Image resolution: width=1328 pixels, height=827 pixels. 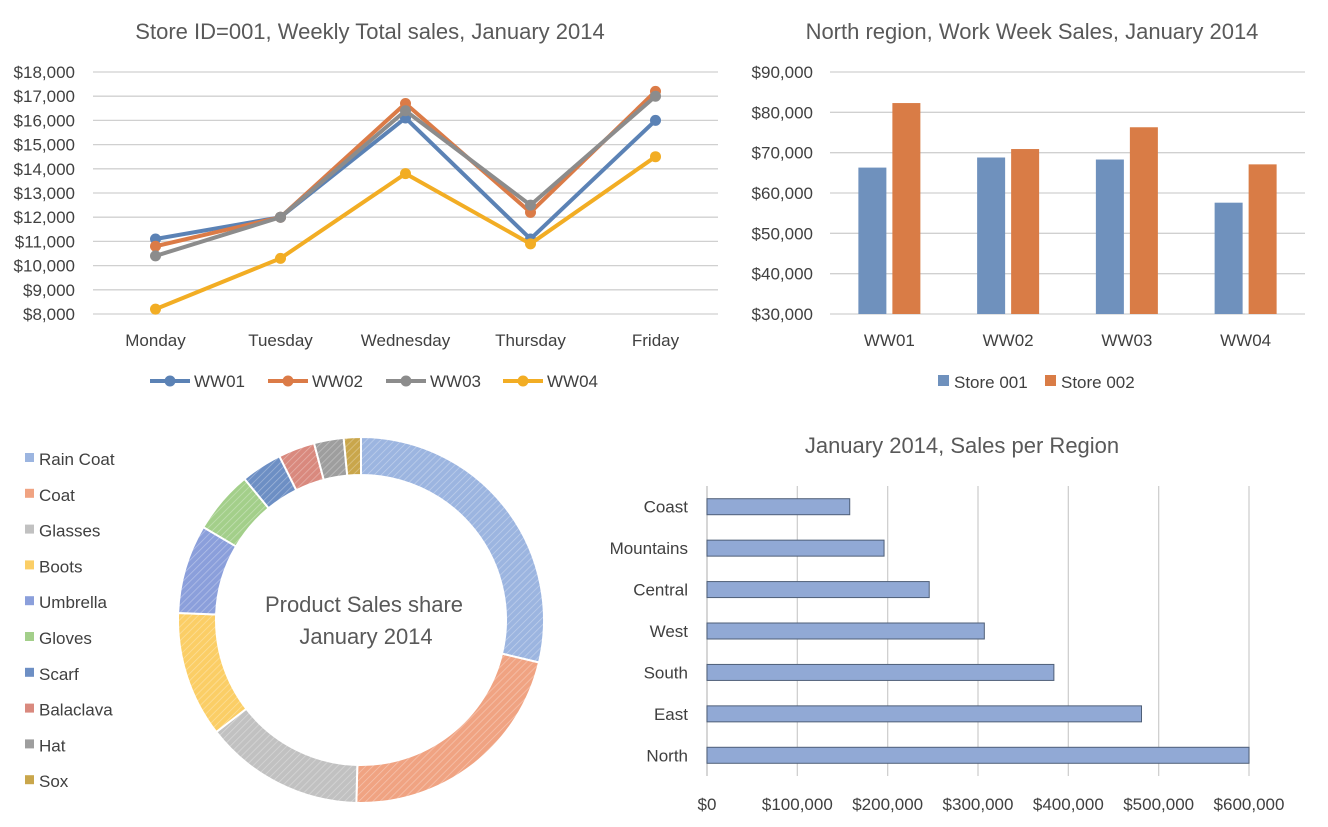 I want to click on legend-label: Sox, so click(x=54, y=781).